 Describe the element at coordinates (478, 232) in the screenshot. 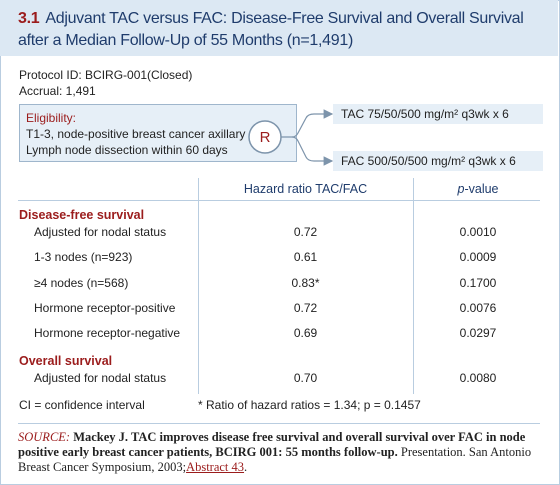

I see `p-value: 0.0010` at that location.